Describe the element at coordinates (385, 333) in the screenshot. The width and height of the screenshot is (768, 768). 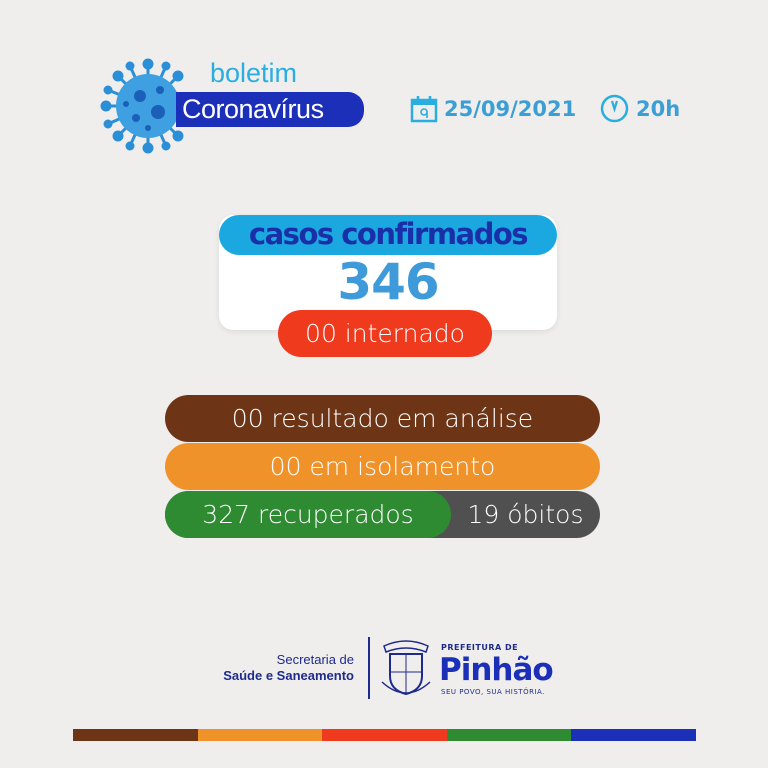
I see `hospitalized-badge: 00 internado` at that location.